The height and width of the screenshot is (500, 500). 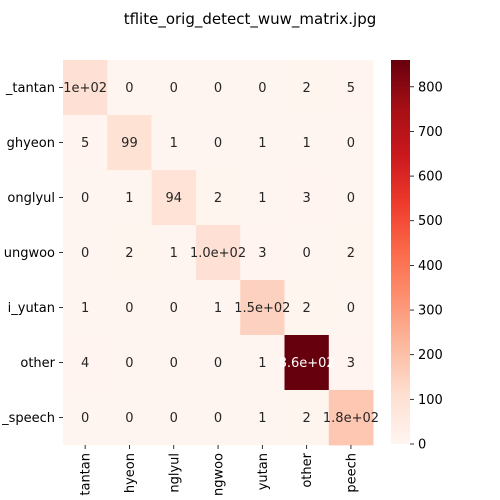 What do you see at coordinates (85, 363) in the screenshot?
I see `cell-value-label: 4` at bounding box center [85, 363].